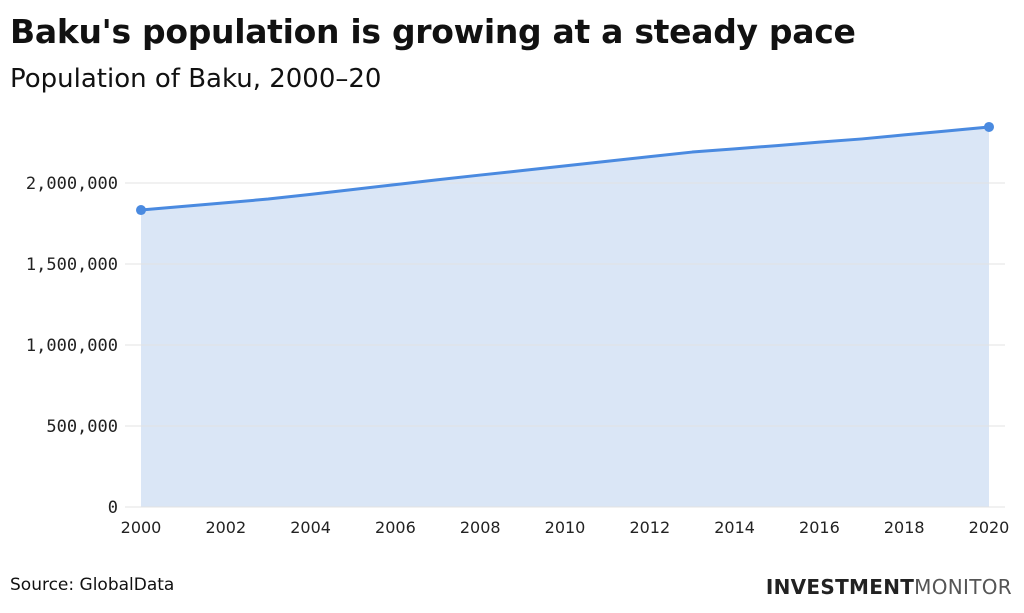 The image size is (1024, 613). I want to click on y-tick-label: 2,000,000, so click(72, 184).